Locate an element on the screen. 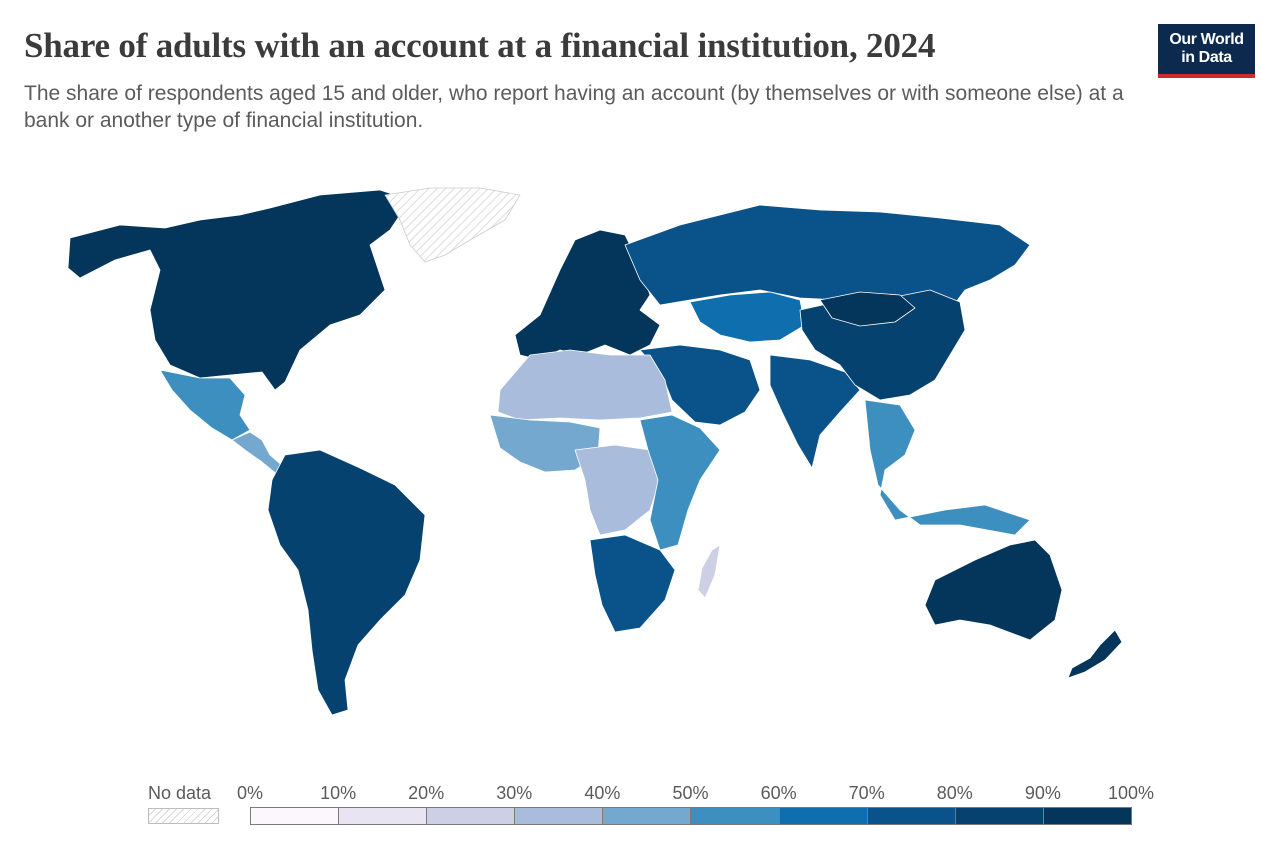  region-new-zealand is located at coordinates (1095, 654).